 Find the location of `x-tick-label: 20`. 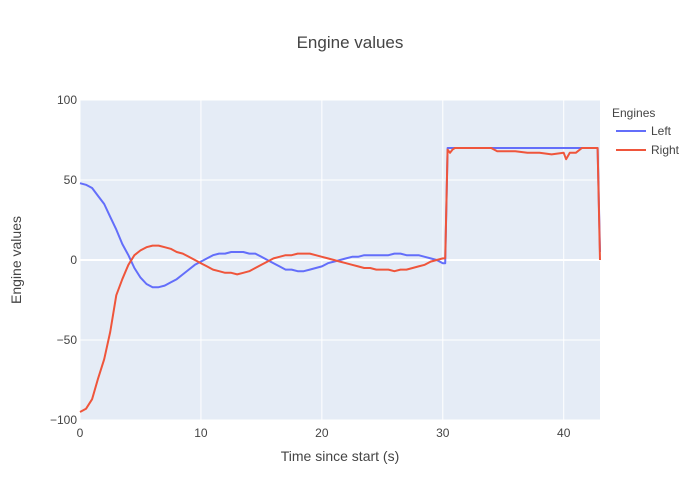

x-tick-label: 20 is located at coordinates (322, 433).